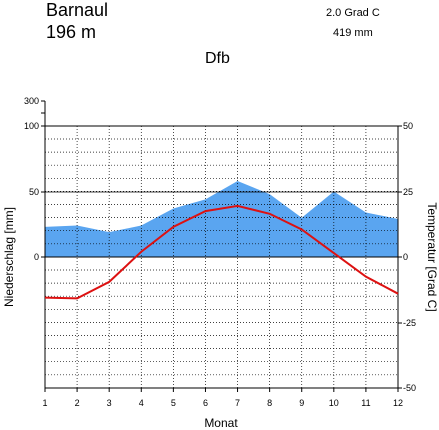 The width and height of the screenshot is (439, 430). Describe the element at coordinates (221, 219) in the screenshot. I see `precipitation-area` at that location.